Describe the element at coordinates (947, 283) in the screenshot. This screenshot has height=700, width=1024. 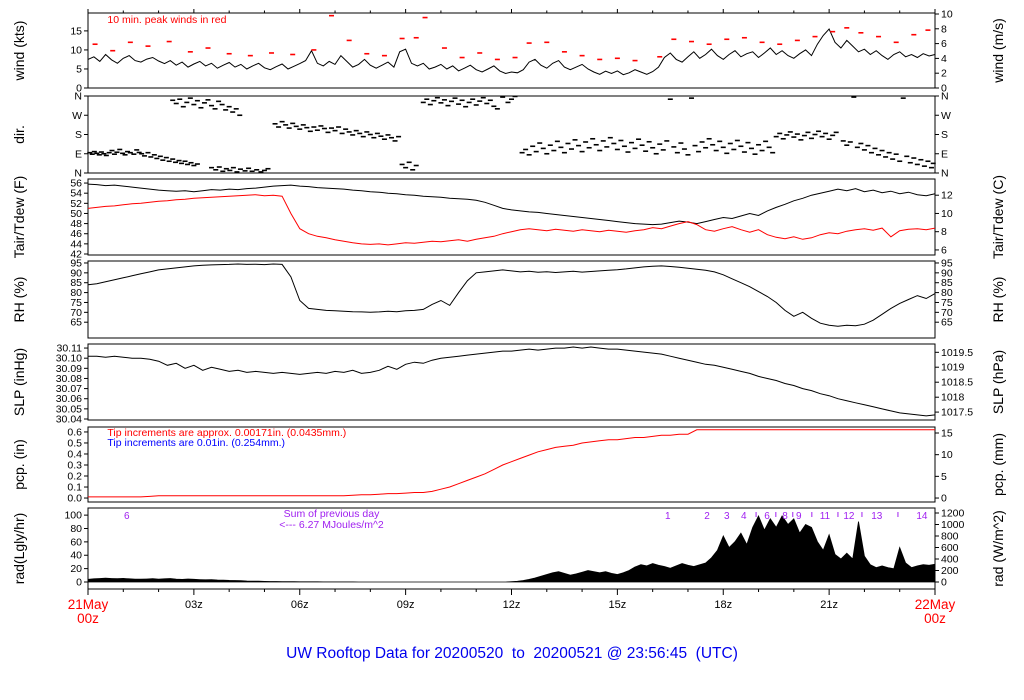
I see `rh-right-tick-label: 85` at that location.